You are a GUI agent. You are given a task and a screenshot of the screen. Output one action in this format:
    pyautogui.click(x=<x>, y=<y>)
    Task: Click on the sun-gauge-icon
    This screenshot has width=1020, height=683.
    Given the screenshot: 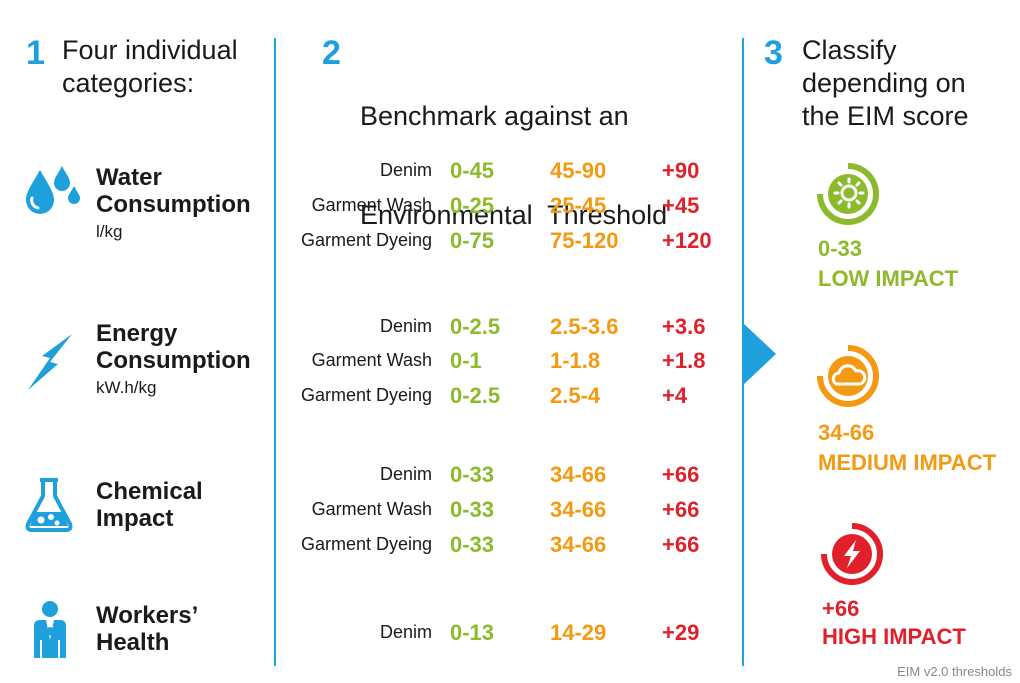 What is the action you would take?
    pyautogui.click(x=848, y=194)
    